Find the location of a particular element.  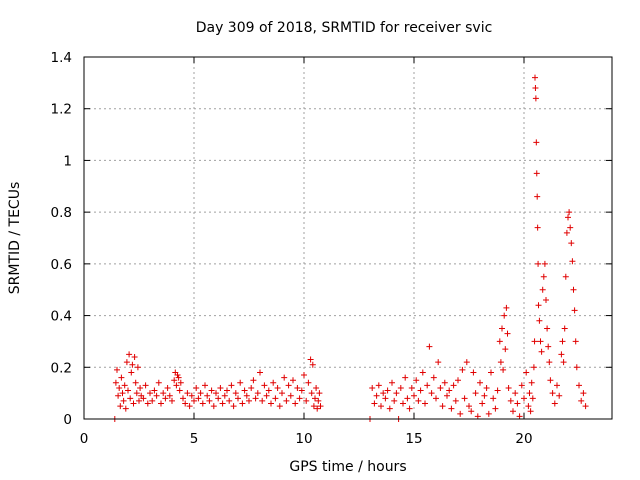

y-tick-label: 1.2 is located at coordinates (61, 110).